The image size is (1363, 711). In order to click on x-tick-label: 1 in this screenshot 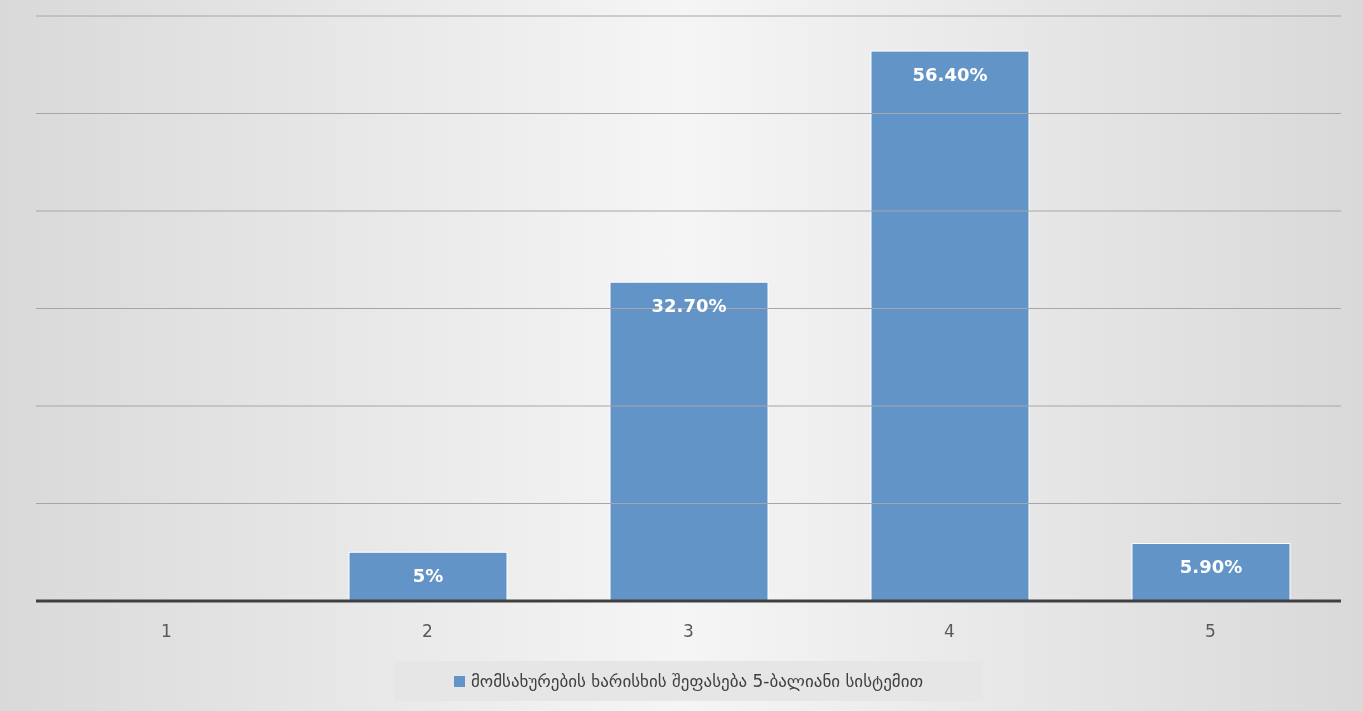, I will do `click(166, 631)`.